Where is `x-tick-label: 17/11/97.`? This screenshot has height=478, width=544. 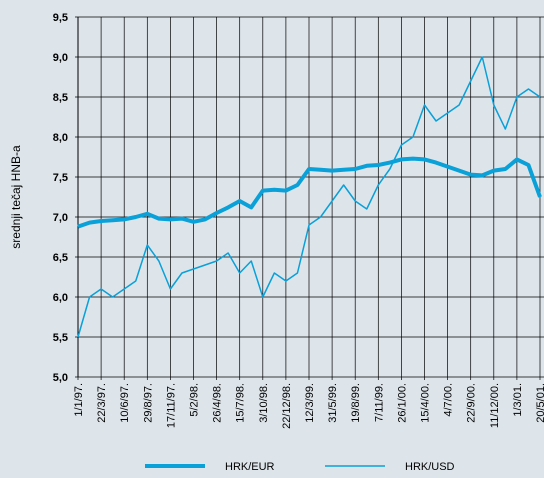 x-tick-label: 17/11/97. is located at coordinates (171, 405).